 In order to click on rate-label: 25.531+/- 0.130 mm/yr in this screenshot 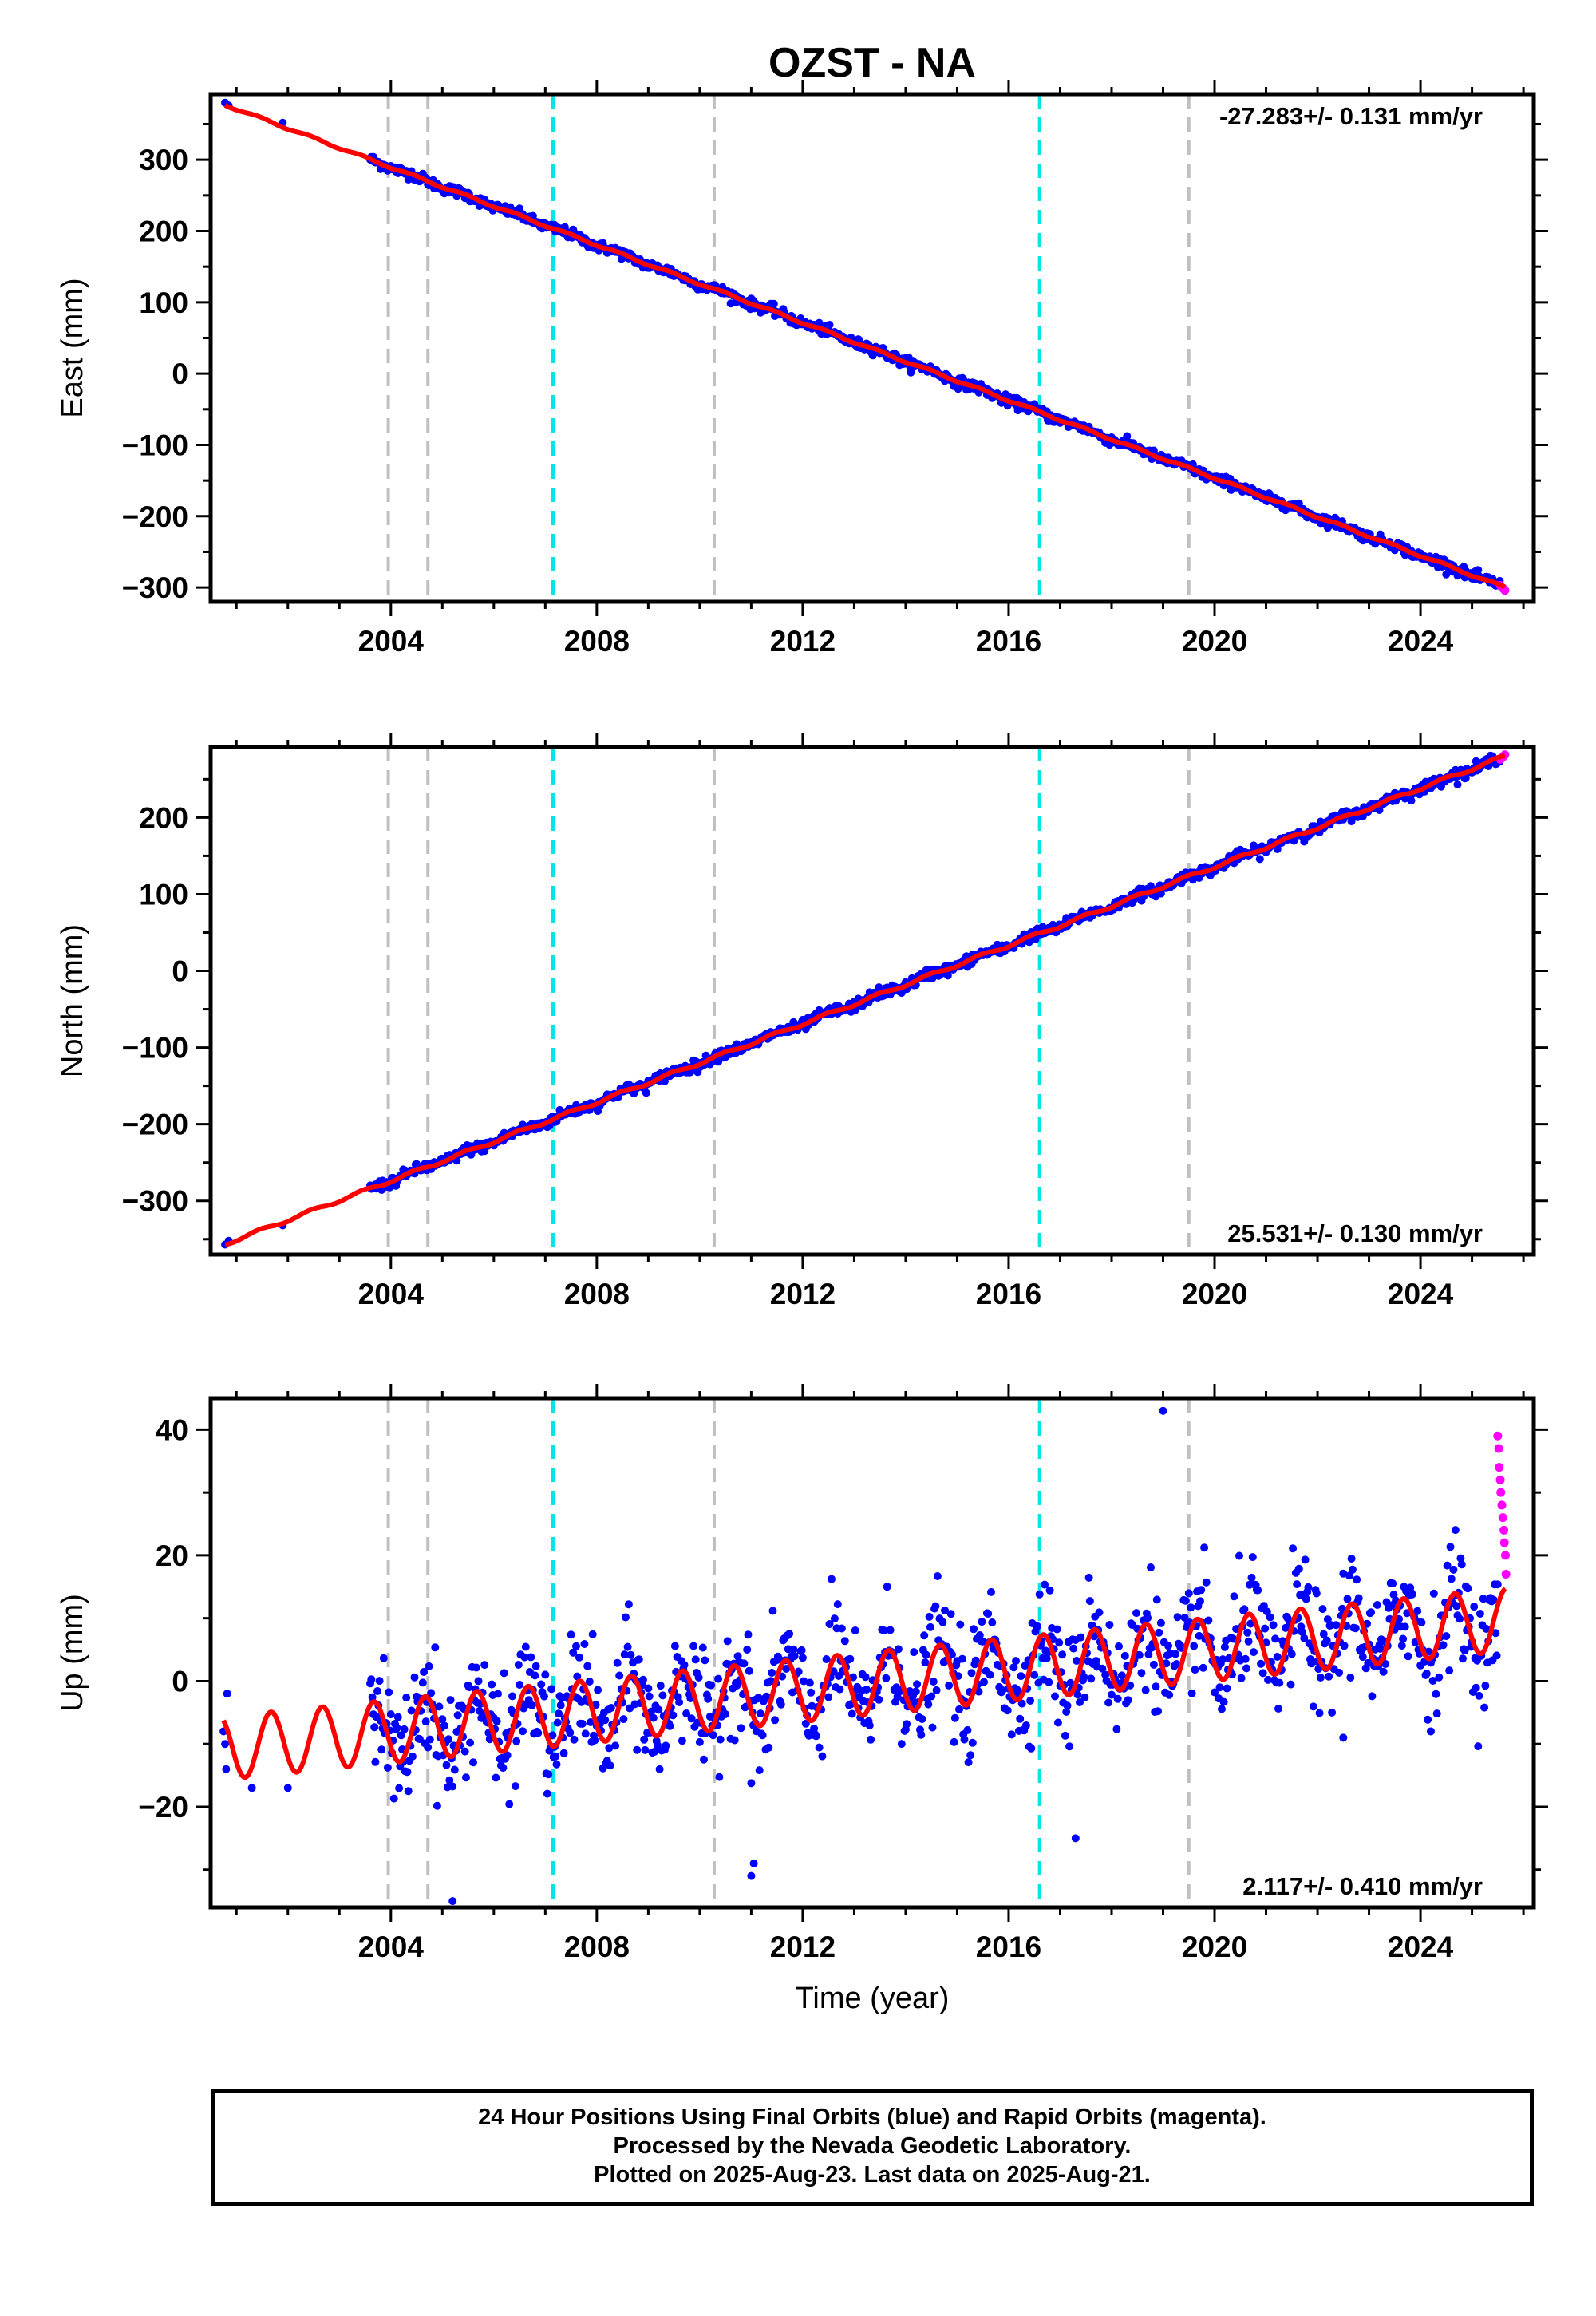, I will do `click(1355, 1233)`.